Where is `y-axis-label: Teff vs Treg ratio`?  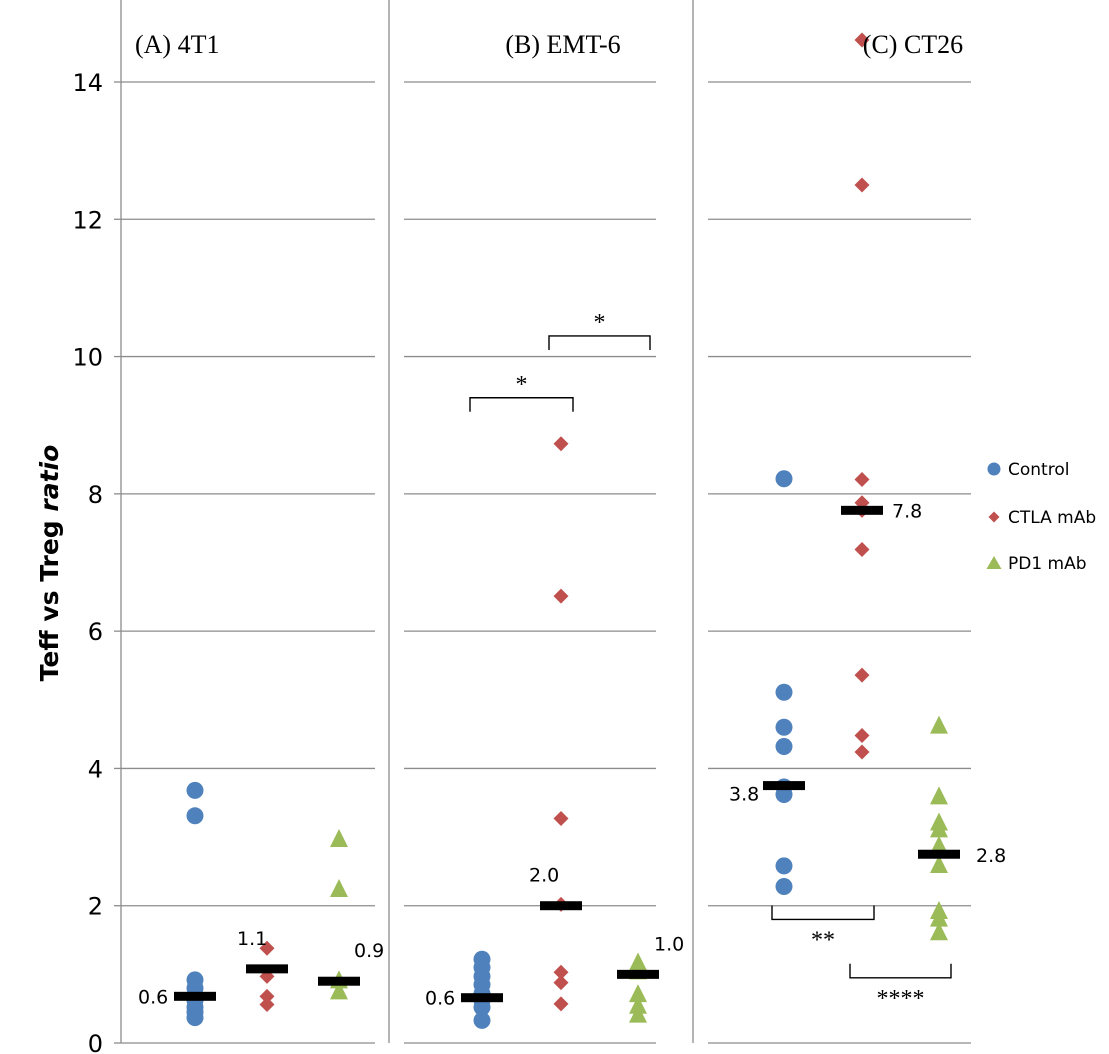 y-axis-label: Teff vs Treg ratio is located at coordinates (49, 563).